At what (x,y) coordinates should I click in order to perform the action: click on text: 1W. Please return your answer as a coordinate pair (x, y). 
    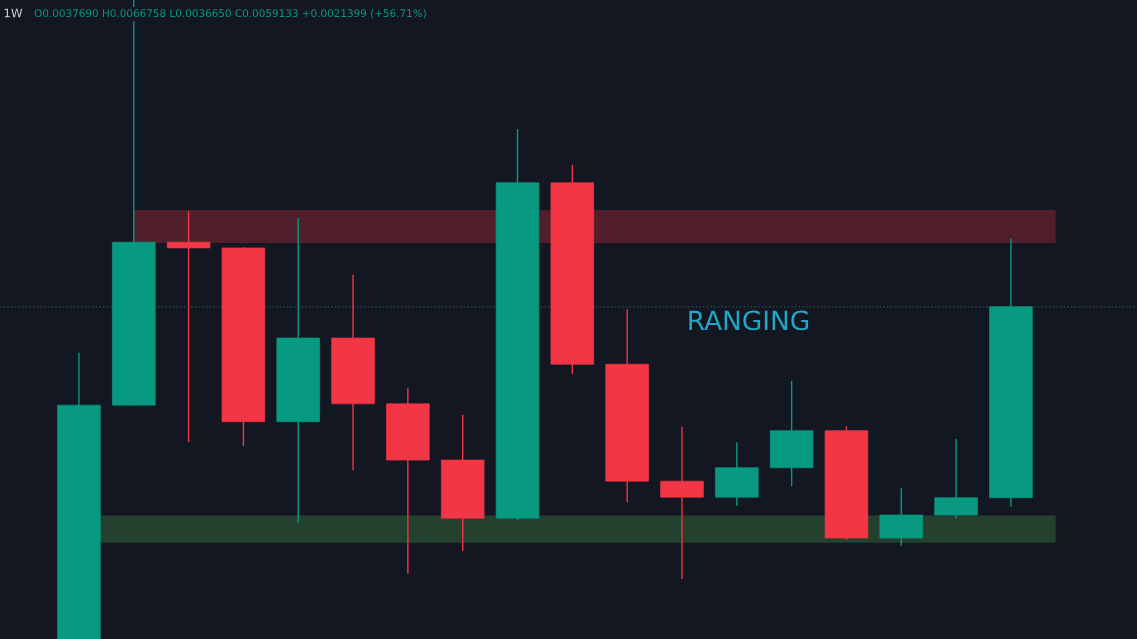
    Looking at the image, I should click on (13, 13).